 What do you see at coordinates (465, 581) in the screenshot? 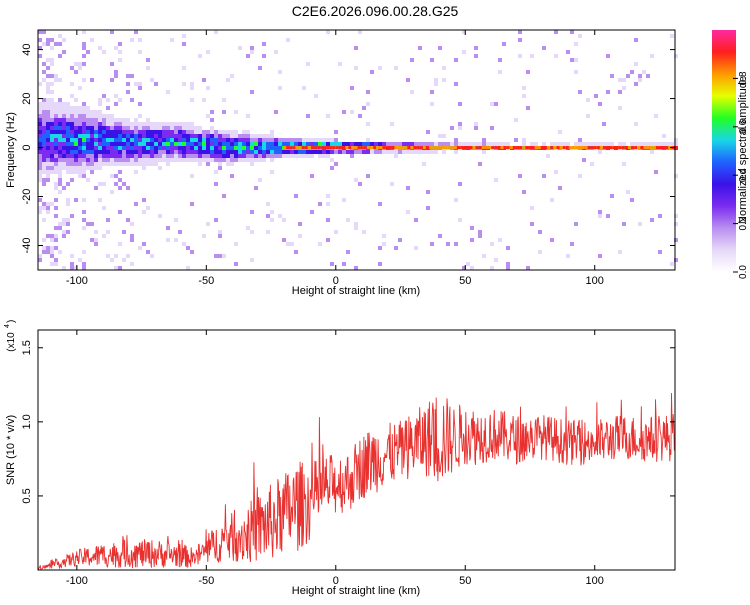
I see `x-tick-label: 50` at bounding box center [465, 581].